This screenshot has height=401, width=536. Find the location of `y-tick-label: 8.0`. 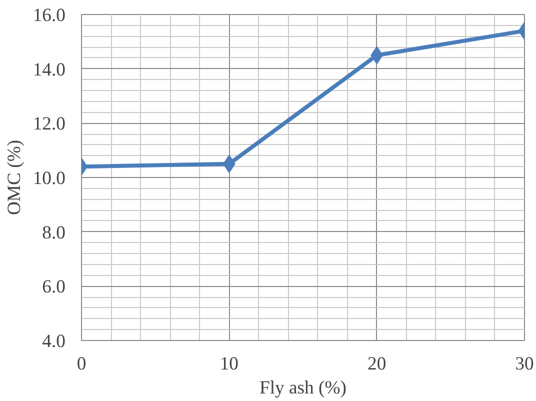

y-tick-label: 8.0 is located at coordinates (54, 233).